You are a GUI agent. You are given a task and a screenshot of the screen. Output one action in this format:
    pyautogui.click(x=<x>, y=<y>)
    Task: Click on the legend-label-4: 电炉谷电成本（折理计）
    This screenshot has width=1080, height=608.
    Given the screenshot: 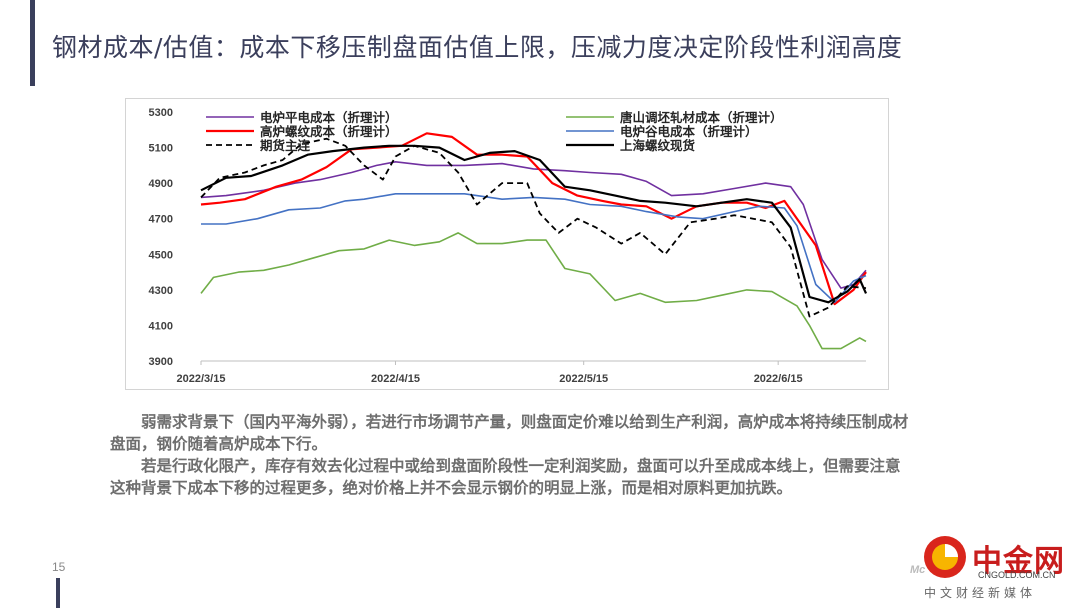 What is the action you would take?
    pyautogui.click(x=689, y=131)
    